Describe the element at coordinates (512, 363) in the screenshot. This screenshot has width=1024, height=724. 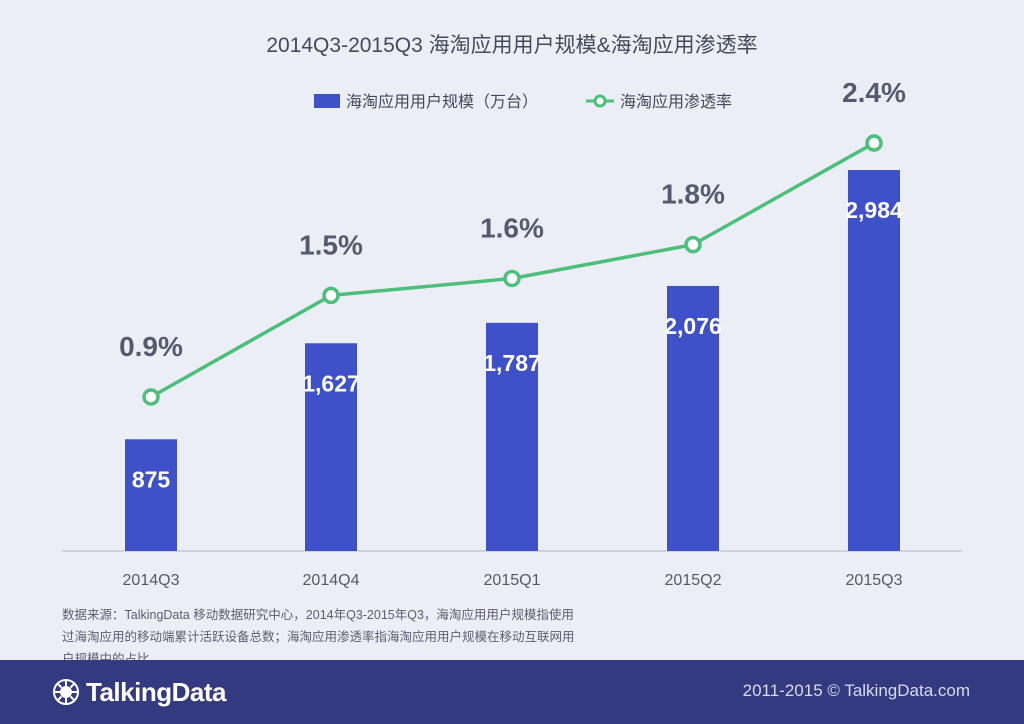
I see `bar-value-label: 1,787` at that location.